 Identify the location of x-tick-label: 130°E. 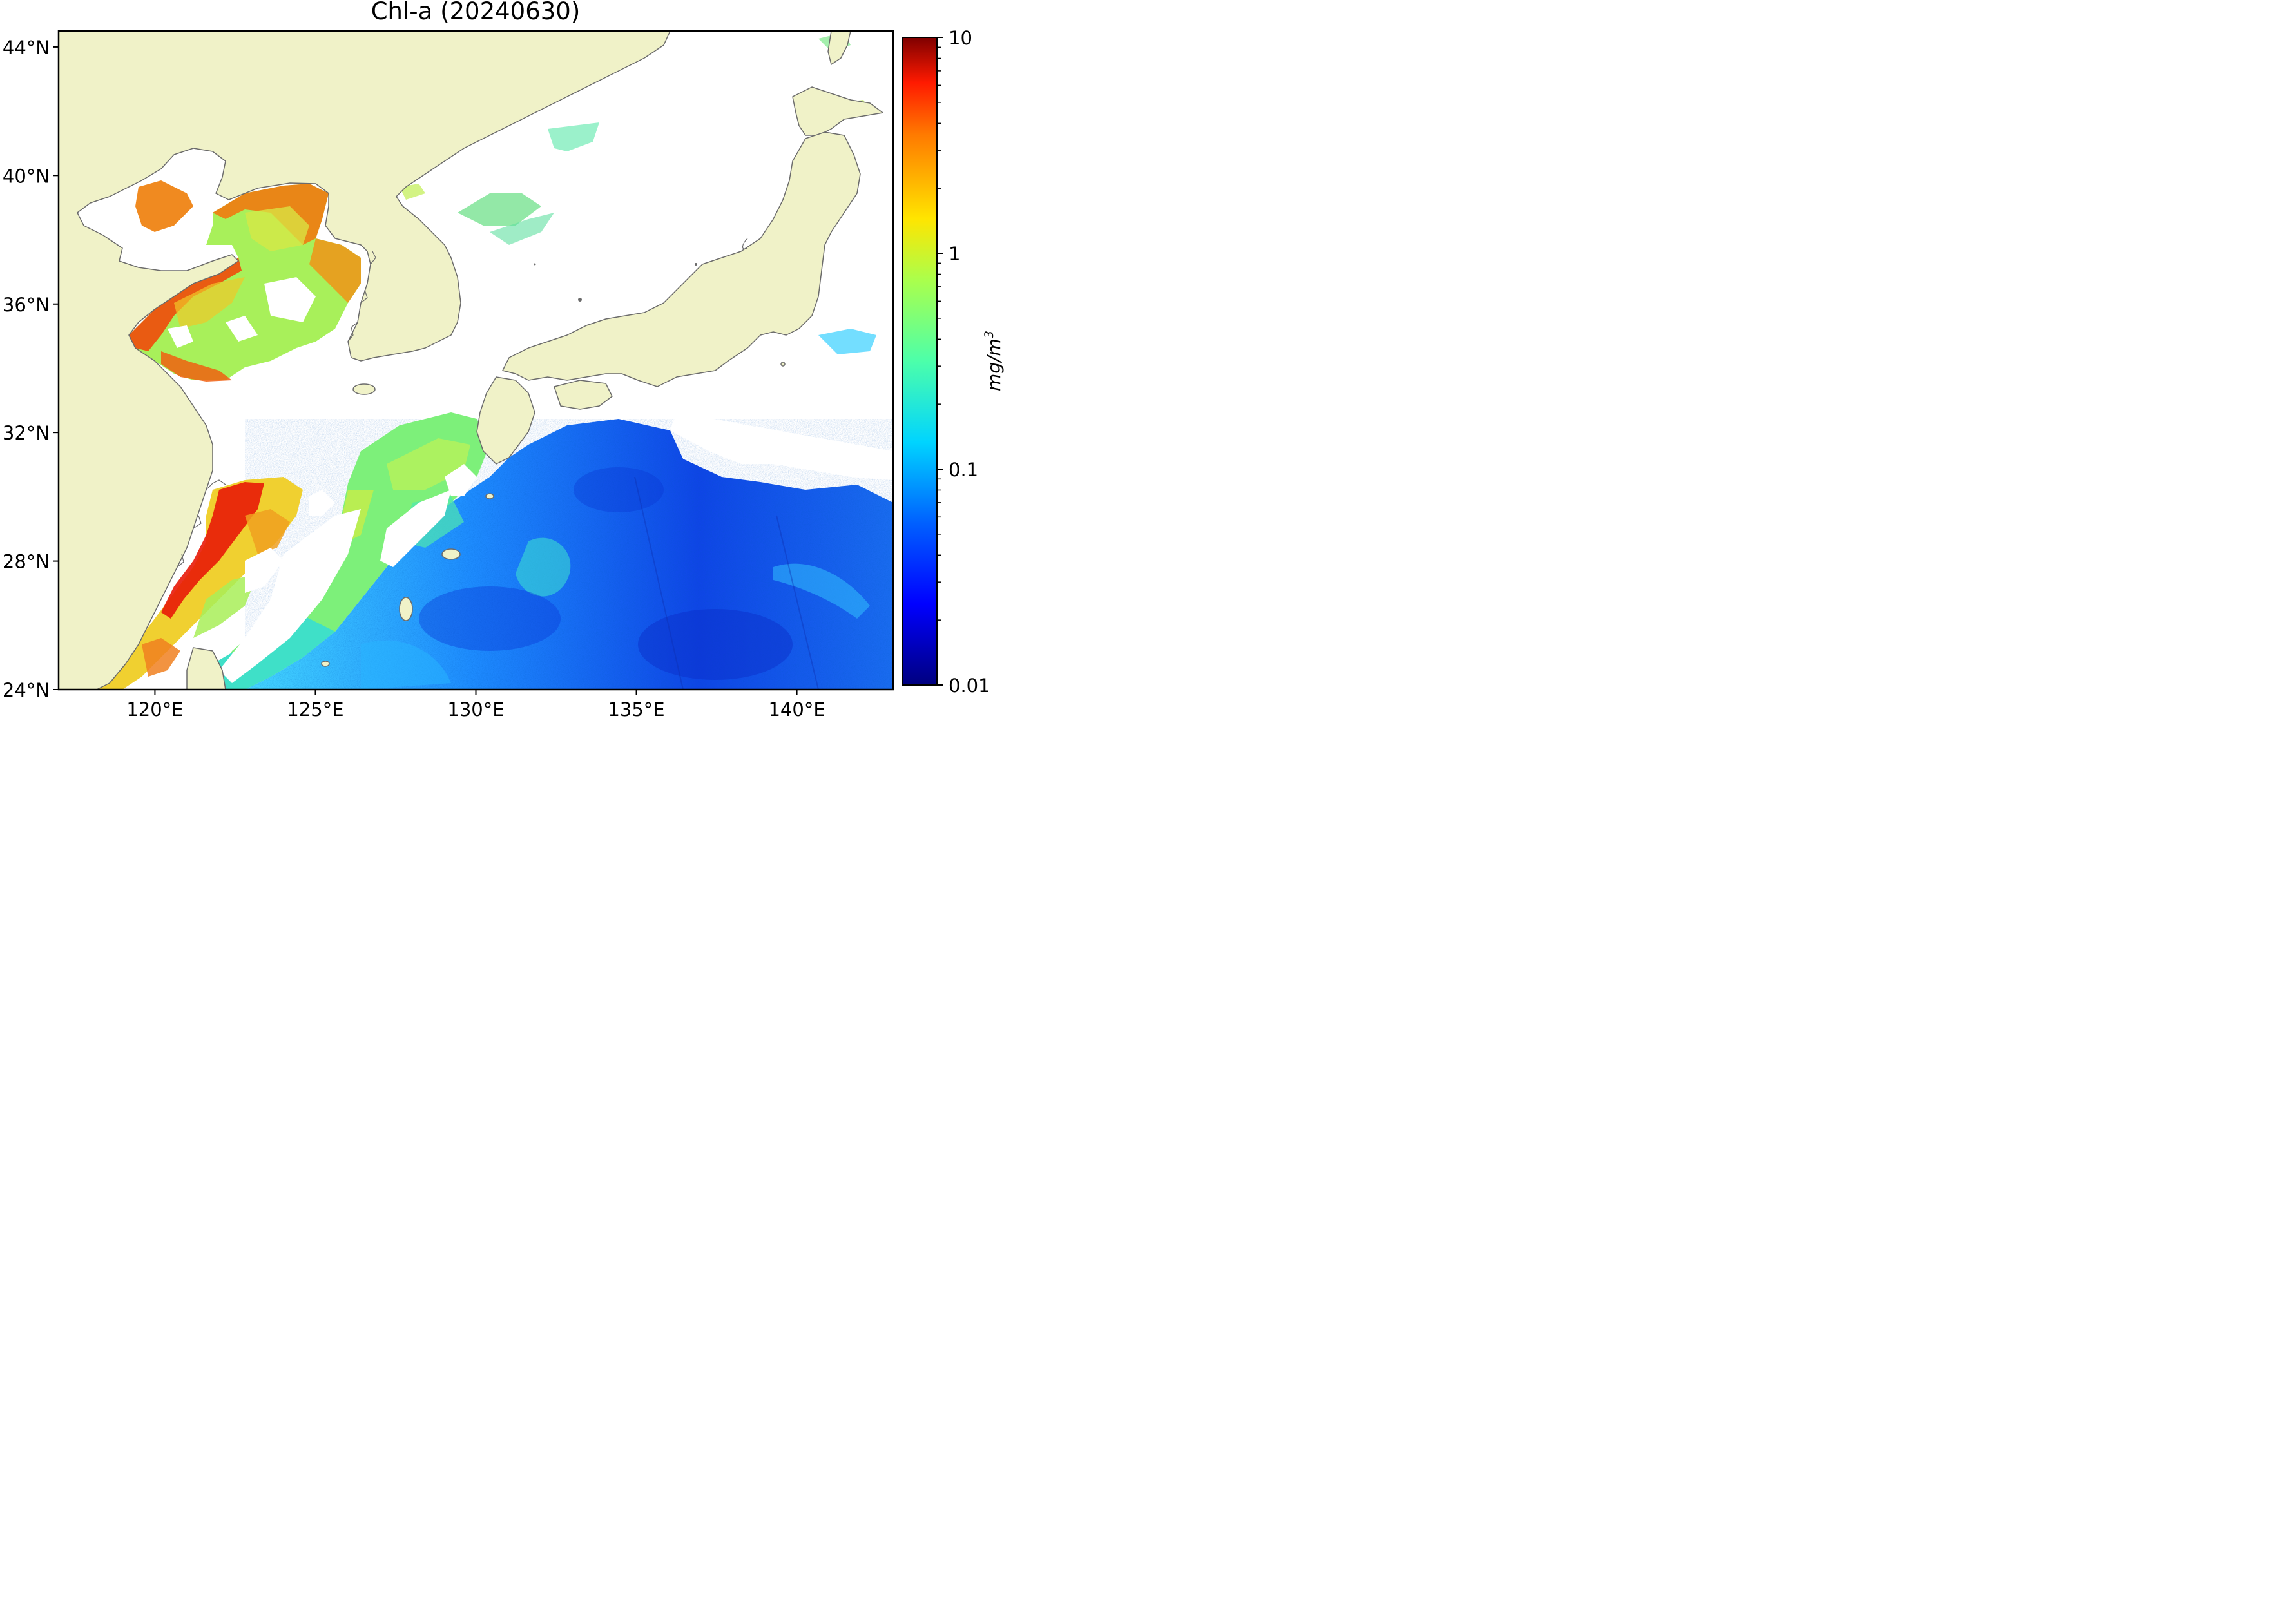
(475, 708).